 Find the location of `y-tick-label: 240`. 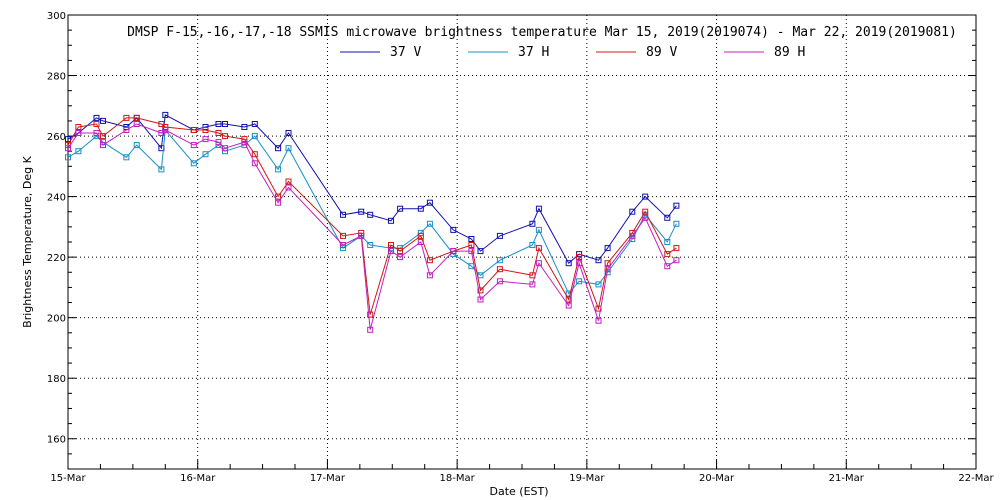

y-tick-label: 240 is located at coordinates (56, 198).